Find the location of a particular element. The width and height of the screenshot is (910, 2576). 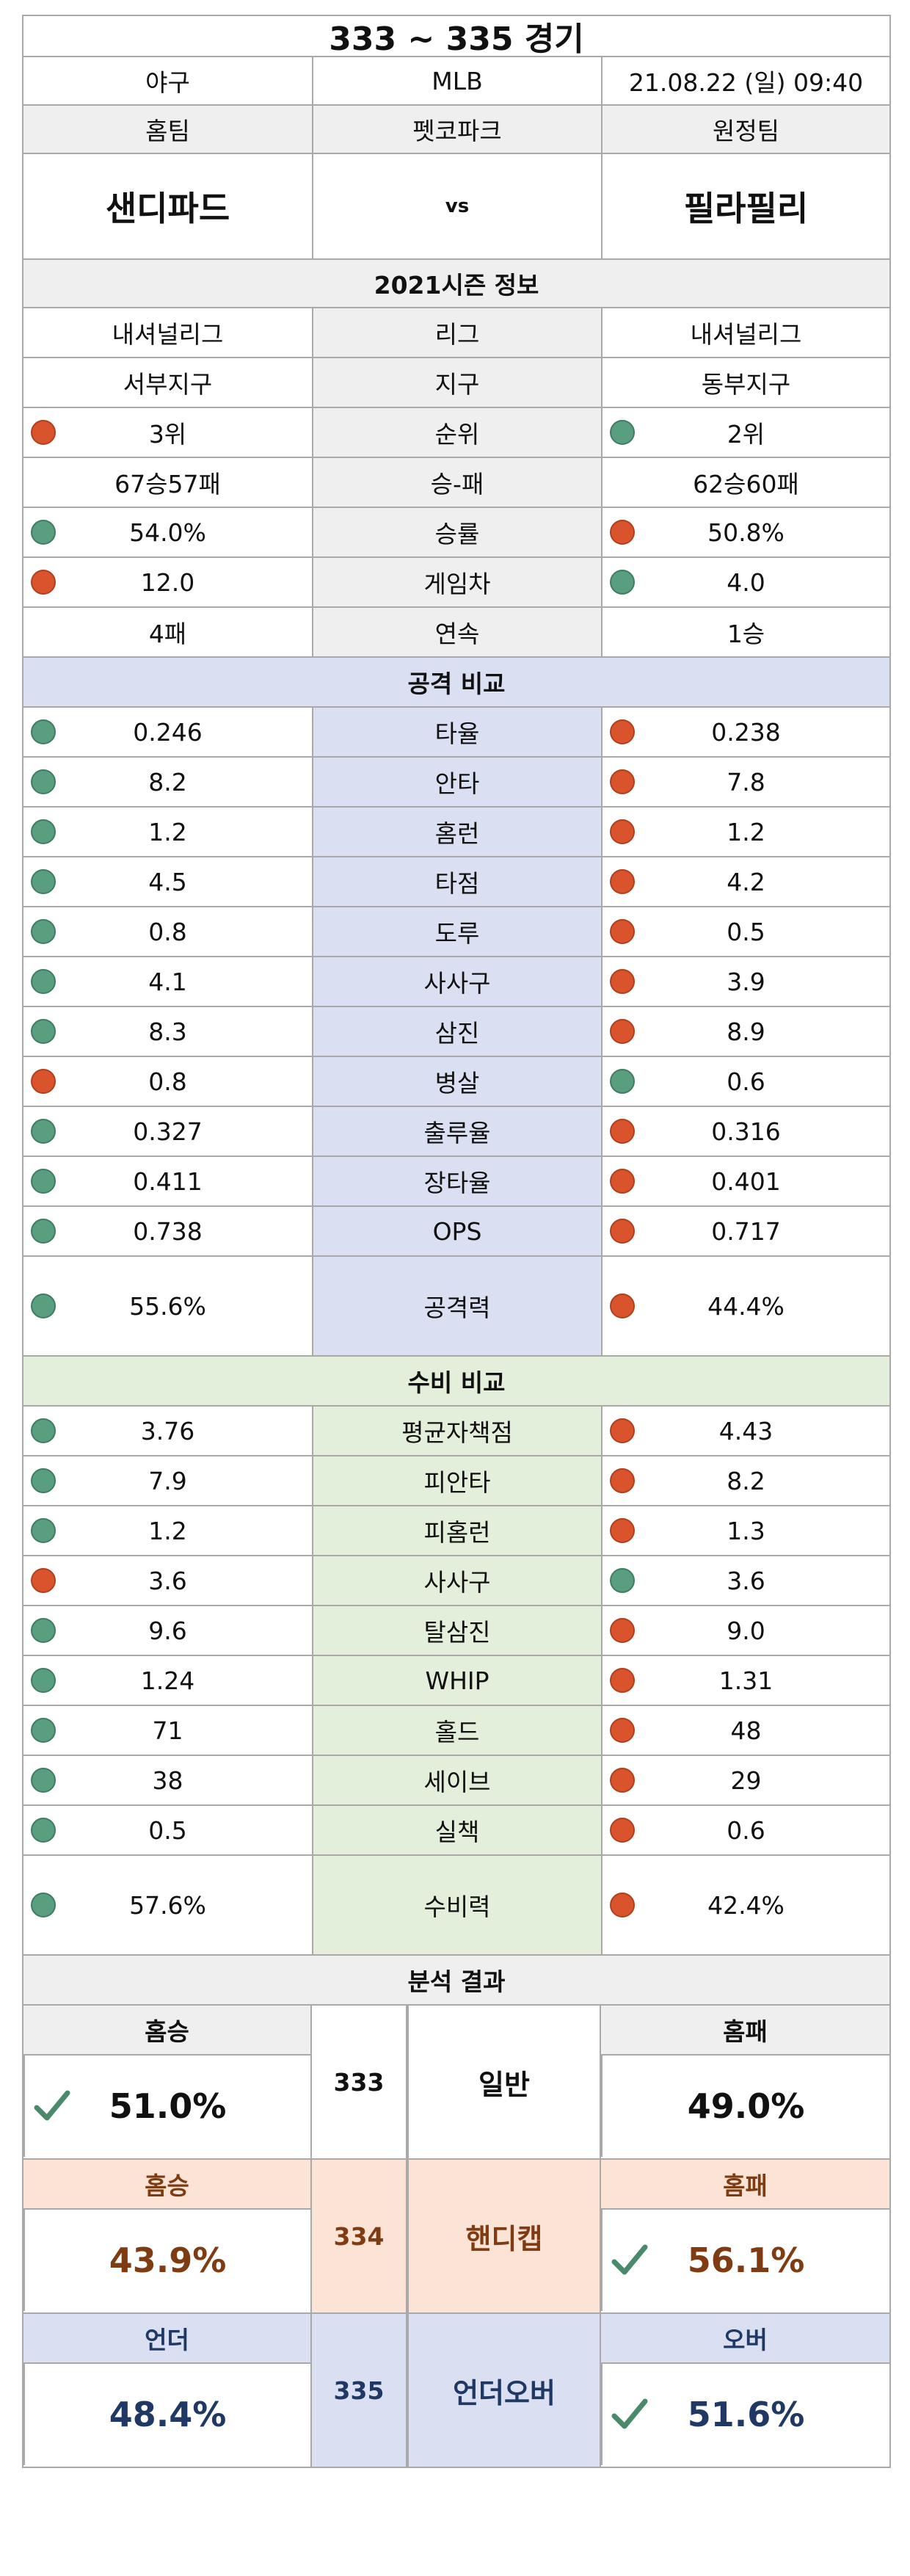

away-stat-value: 동부지구 is located at coordinates (745, 383).